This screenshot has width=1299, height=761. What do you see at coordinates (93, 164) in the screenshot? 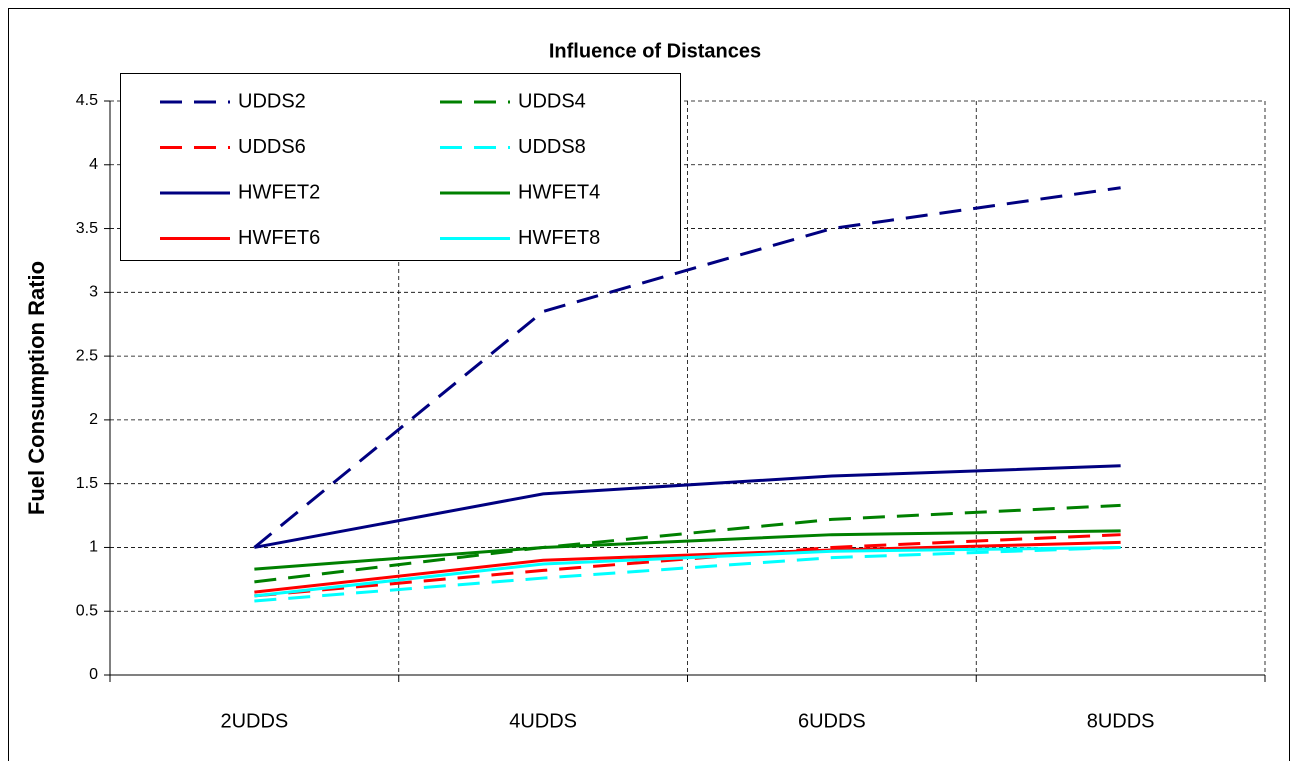
I see `y-tick-label: 4` at bounding box center [93, 164].